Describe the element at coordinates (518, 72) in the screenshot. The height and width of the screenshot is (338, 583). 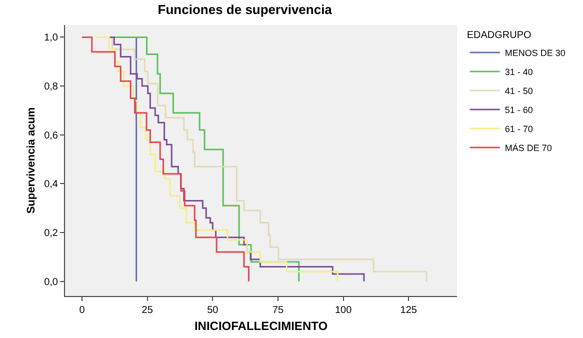
I see `legend-label: 31 - 40` at that location.